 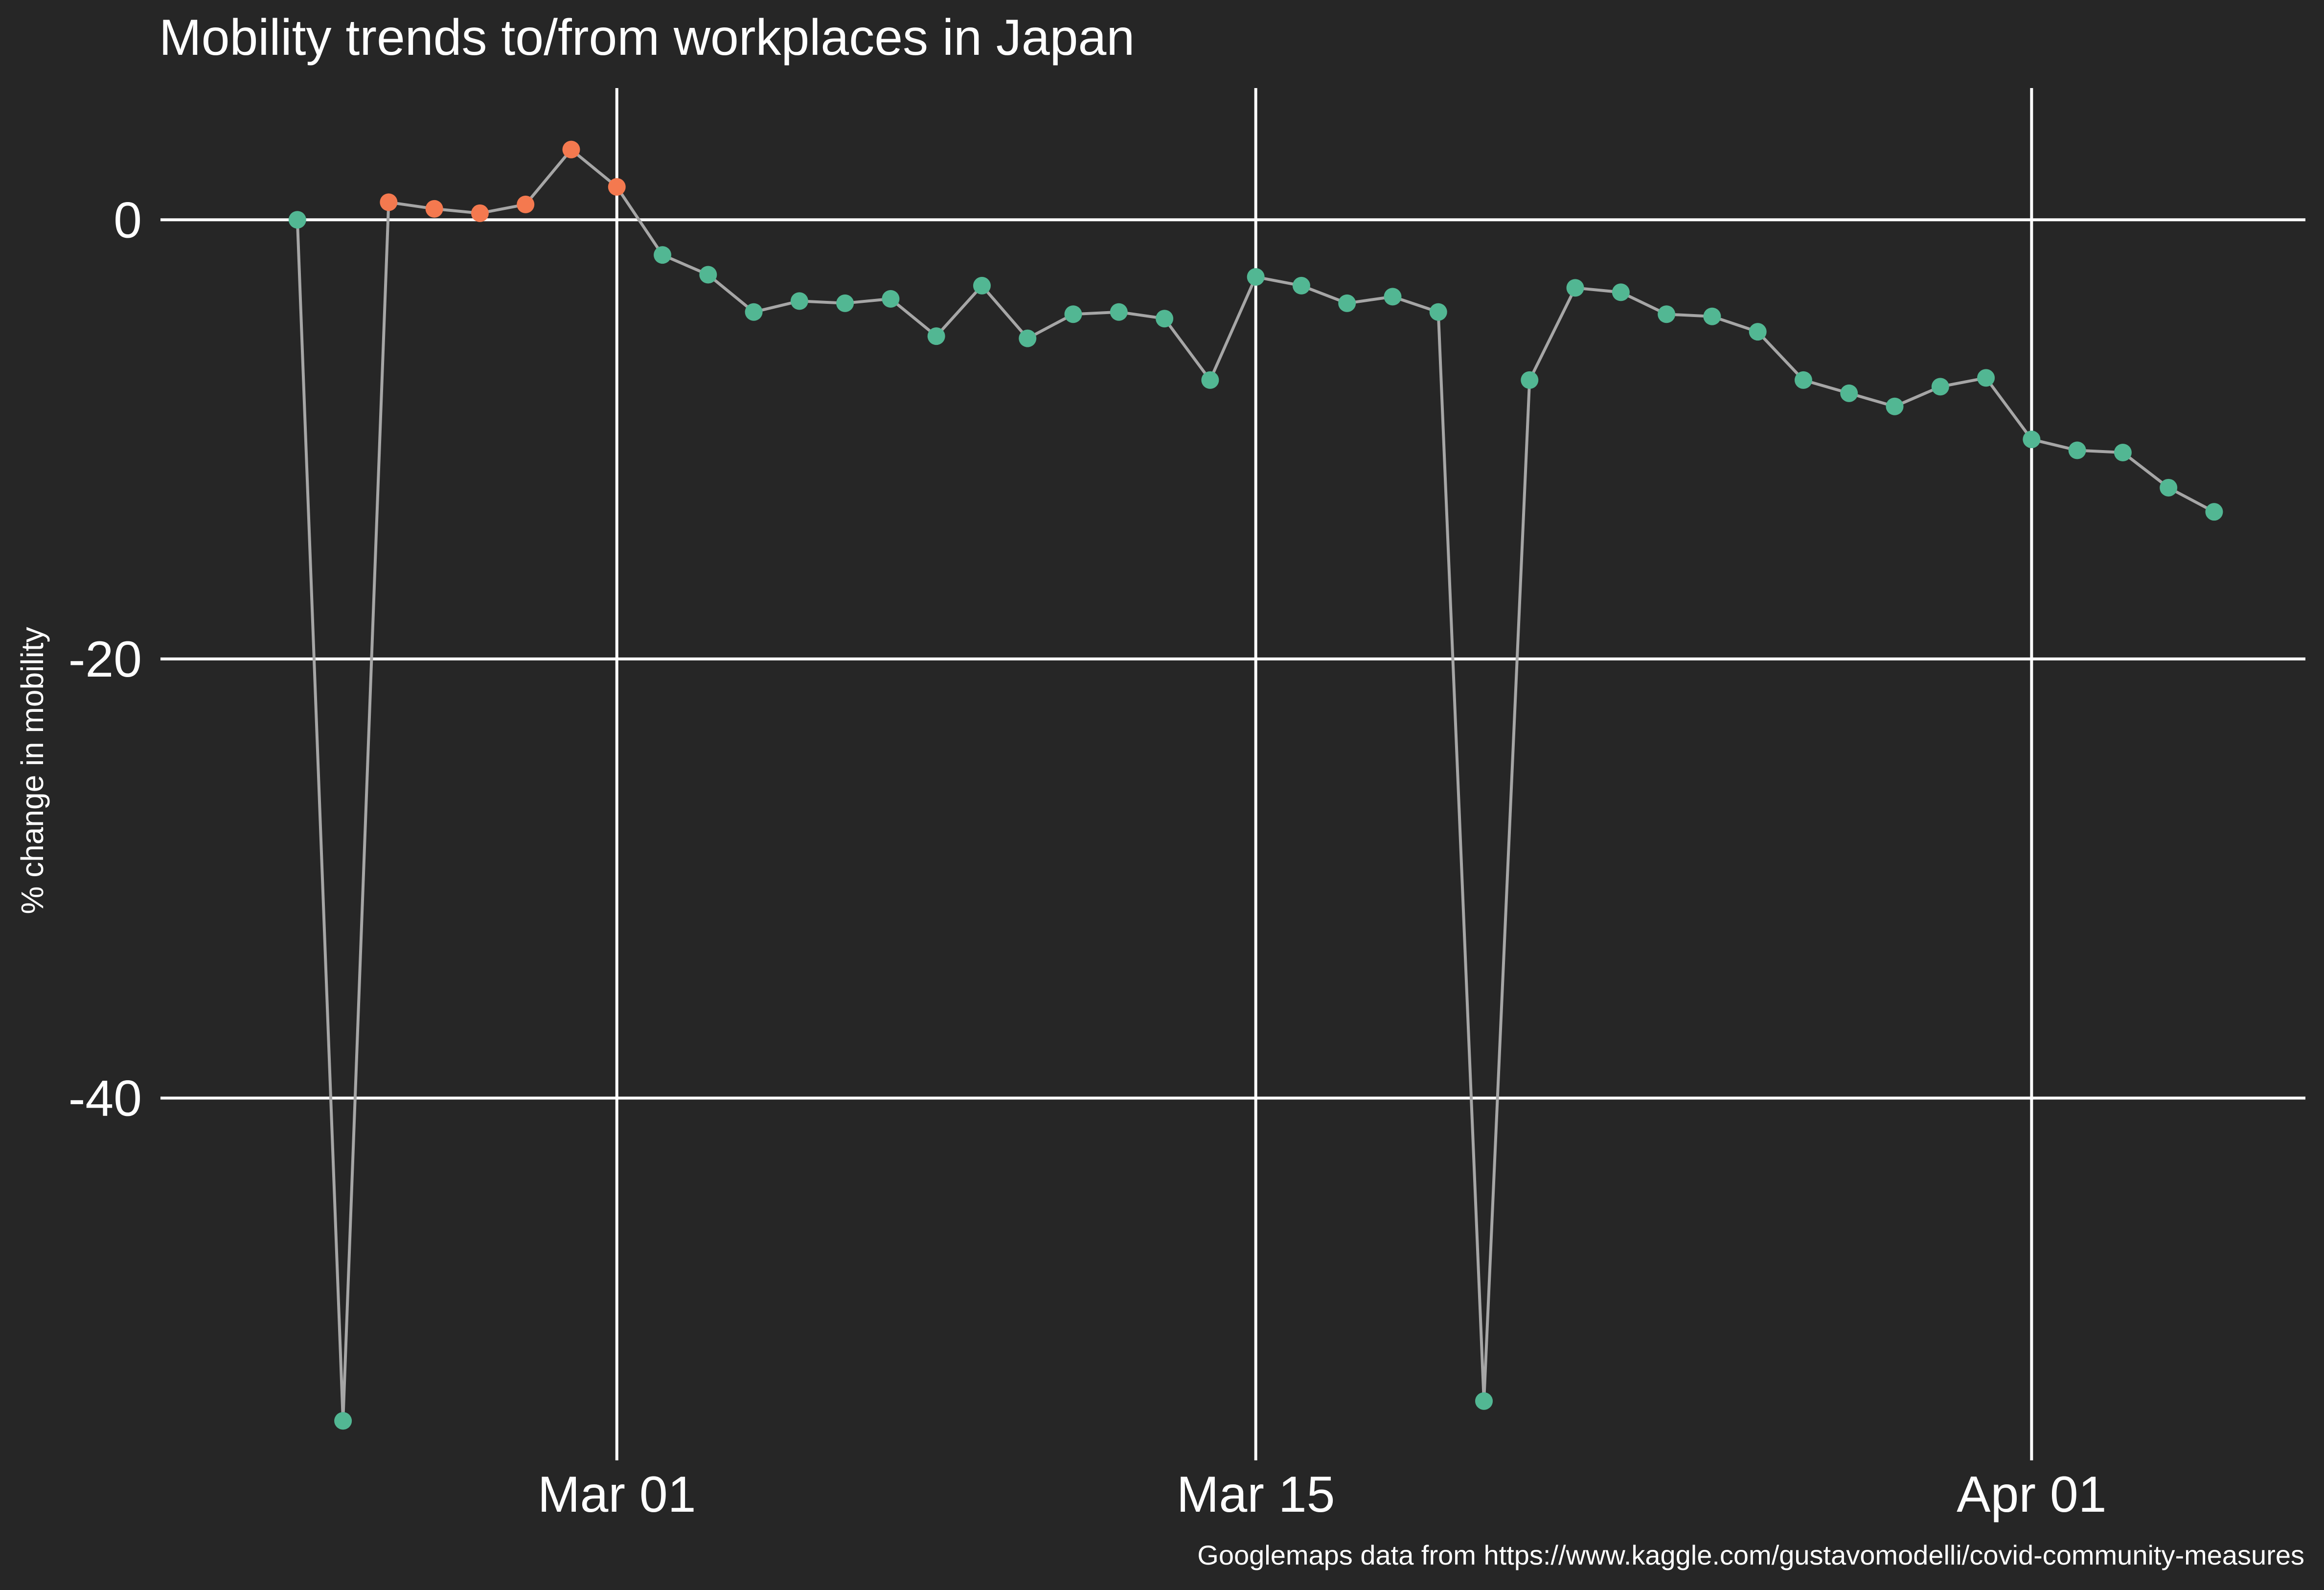 I want to click on y-tick-label: 0, so click(x=128, y=221).